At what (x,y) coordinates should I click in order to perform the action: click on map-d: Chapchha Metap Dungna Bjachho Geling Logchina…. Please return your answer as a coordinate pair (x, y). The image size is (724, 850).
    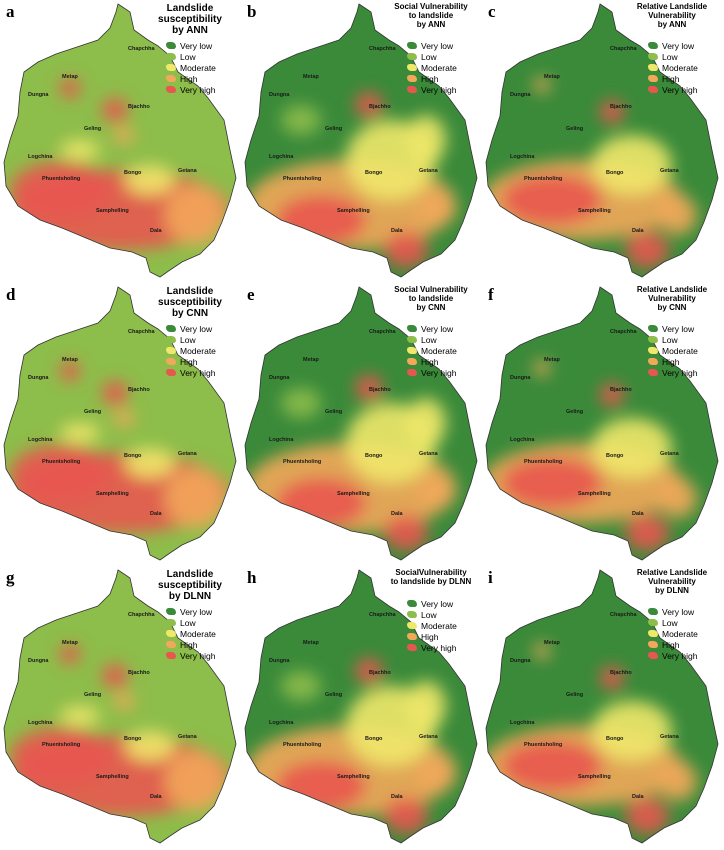
    Looking at the image, I should click on (120, 423).